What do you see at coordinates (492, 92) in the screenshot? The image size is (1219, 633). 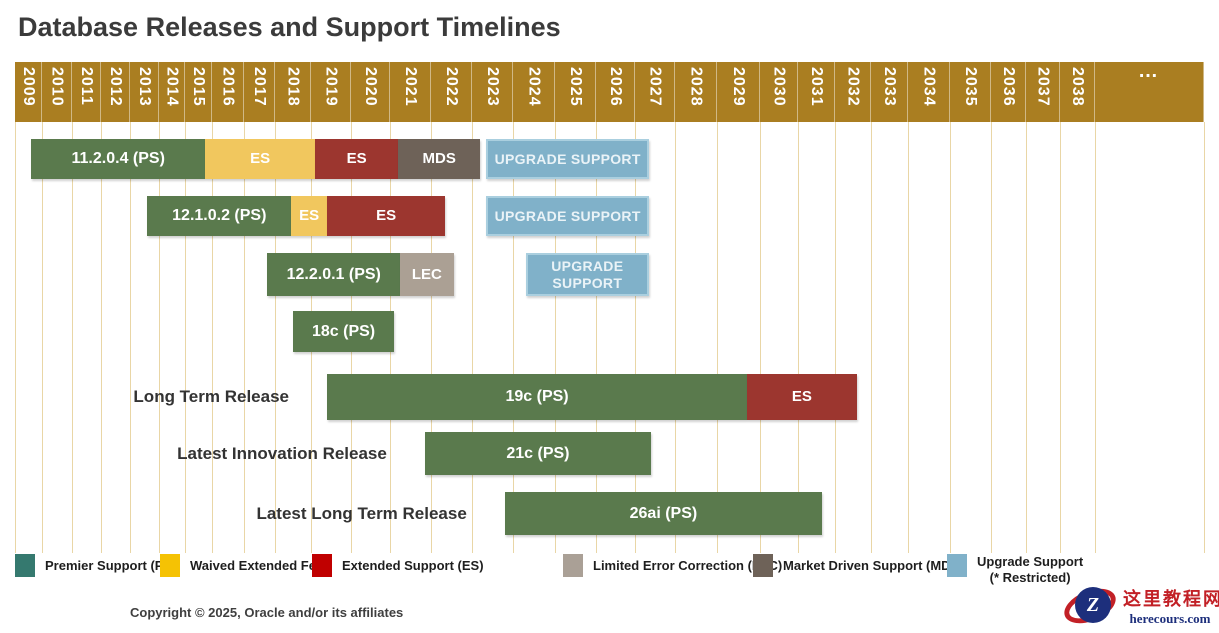 I see `year-column-2023: 2023` at bounding box center [492, 92].